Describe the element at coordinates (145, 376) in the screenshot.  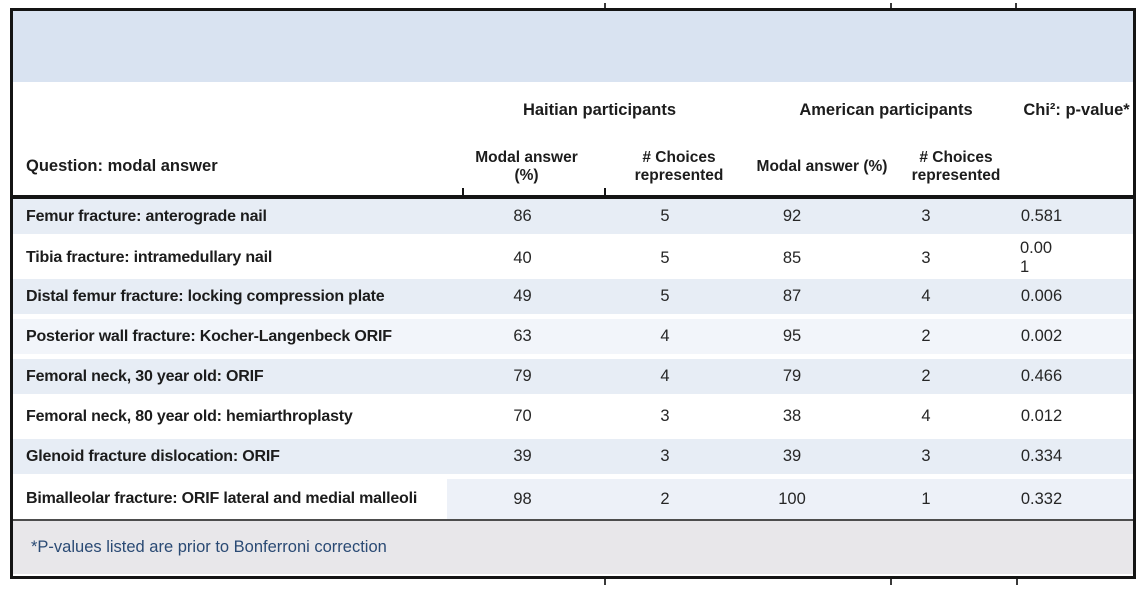
I see `question-cell: Femoral neck, 30 year old: ORIF` at that location.